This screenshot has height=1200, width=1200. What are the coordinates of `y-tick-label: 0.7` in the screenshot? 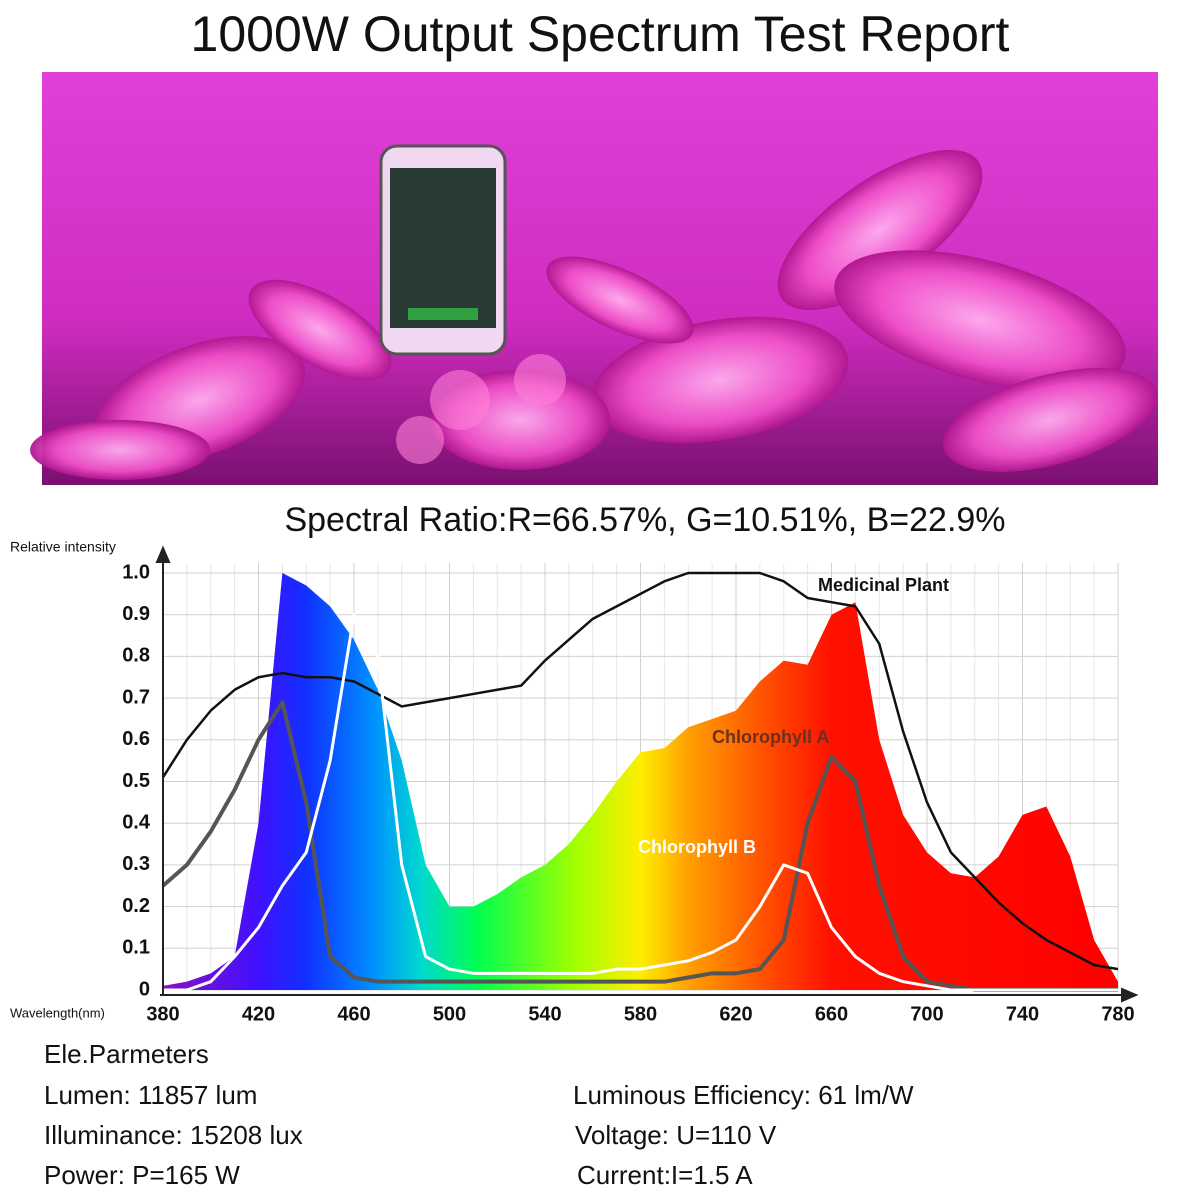 It's located at (136, 697).